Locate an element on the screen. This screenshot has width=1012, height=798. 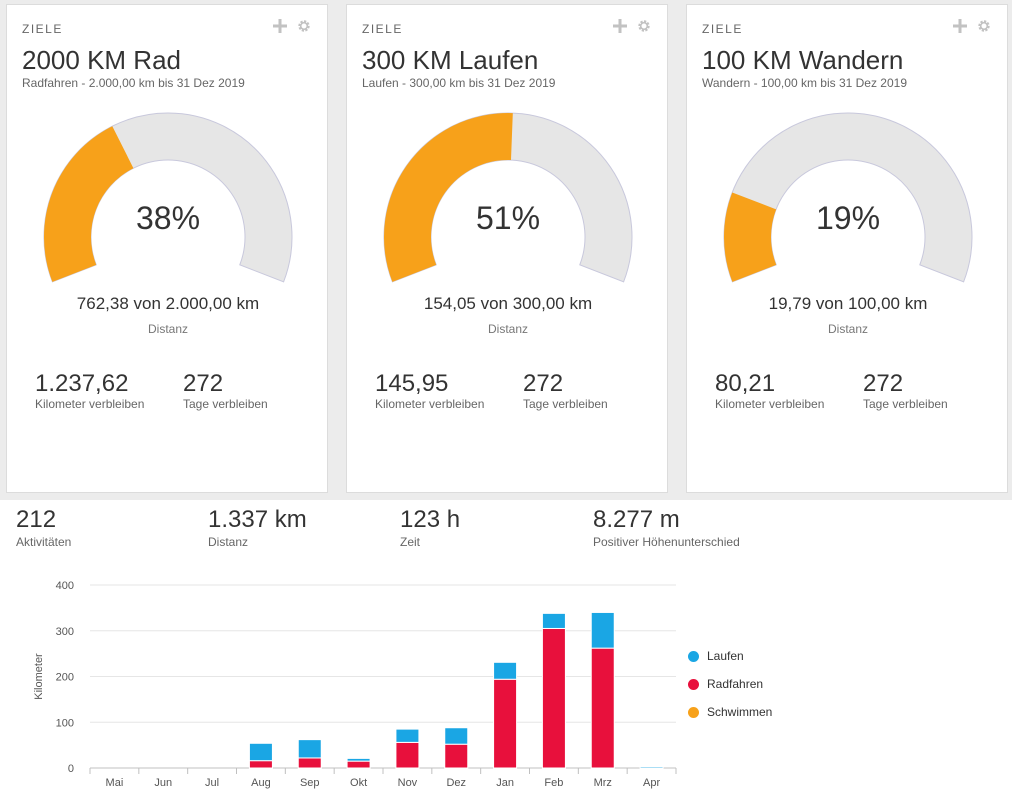
legend-item-schwimmen: Schwimmen is located at coordinates (730, 712).